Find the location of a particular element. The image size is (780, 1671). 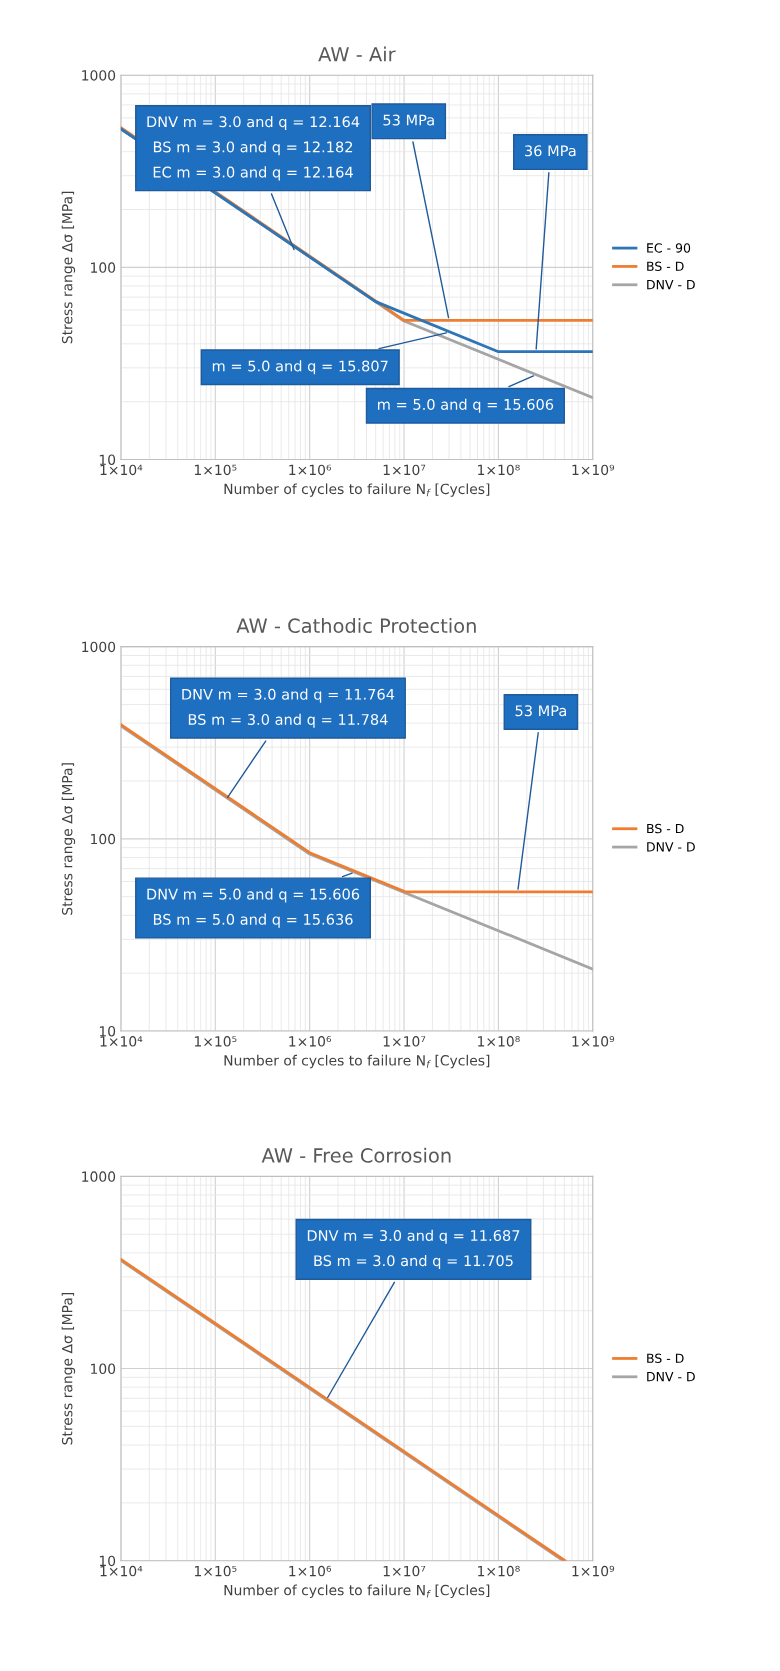

annotation: DNV m = 3.0 and q = 11.764 BS m = 3.0 and q = 11.784 is located at coordinates (288, 708).